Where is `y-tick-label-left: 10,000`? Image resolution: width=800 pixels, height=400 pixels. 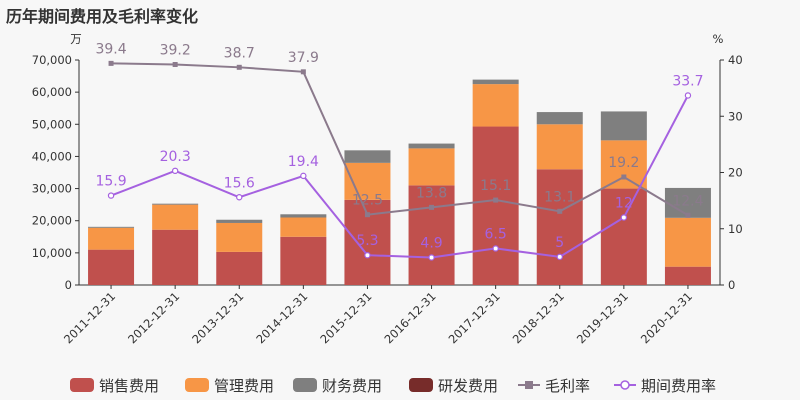 y-tick-label-left: 10,000 is located at coordinates (52, 253).